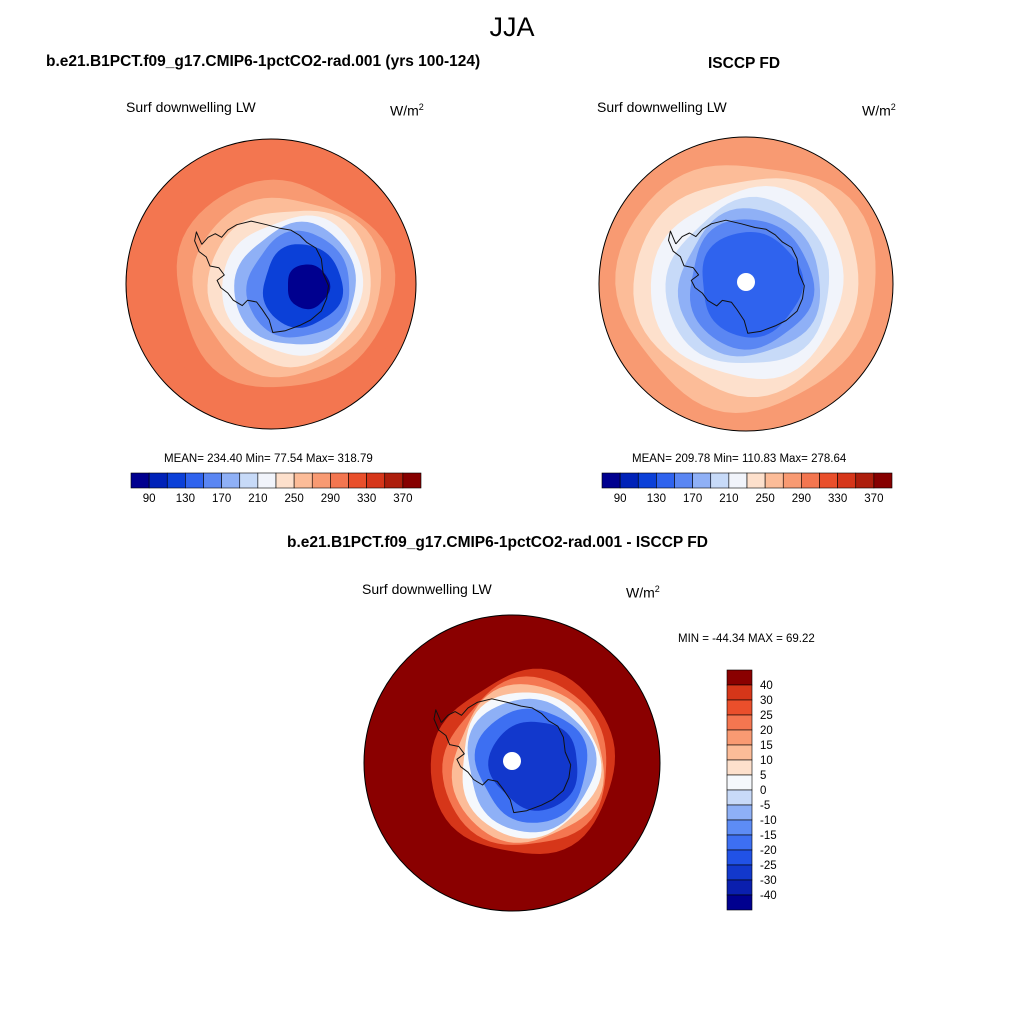 The height and width of the screenshot is (1024, 1024). What do you see at coordinates (149, 499) in the screenshot?
I see `colorbar-tick-label: 90` at bounding box center [149, 499].